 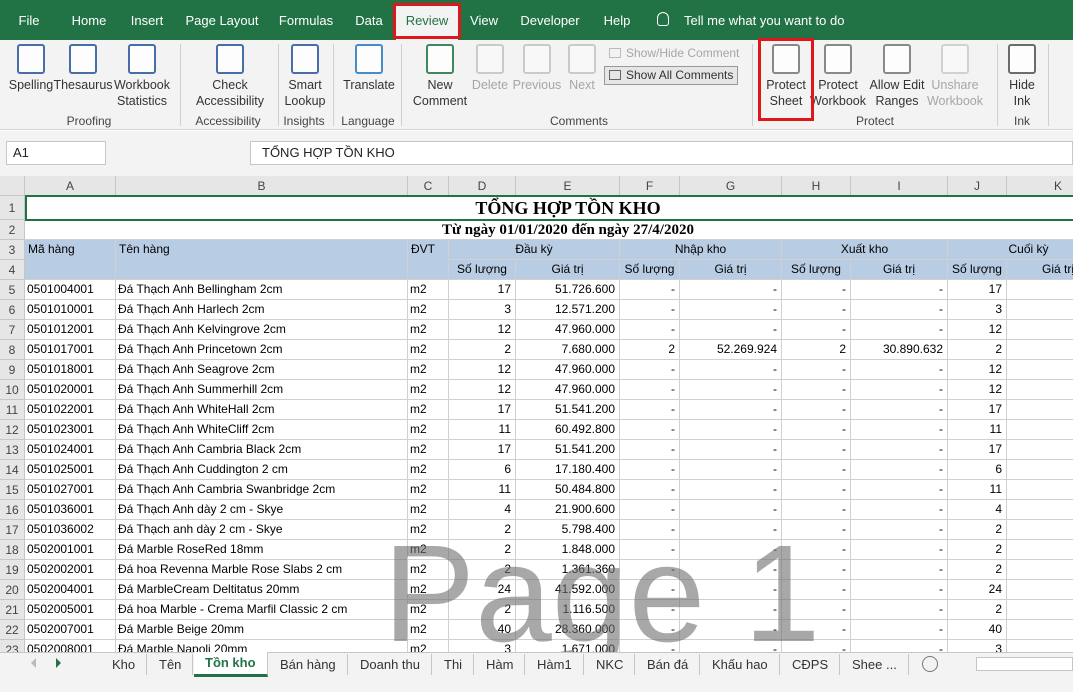 What do you see at coordinates (427, 20) in the screenshot?
I see `ribbon-tab: Review` at bounding box center [427, 20].